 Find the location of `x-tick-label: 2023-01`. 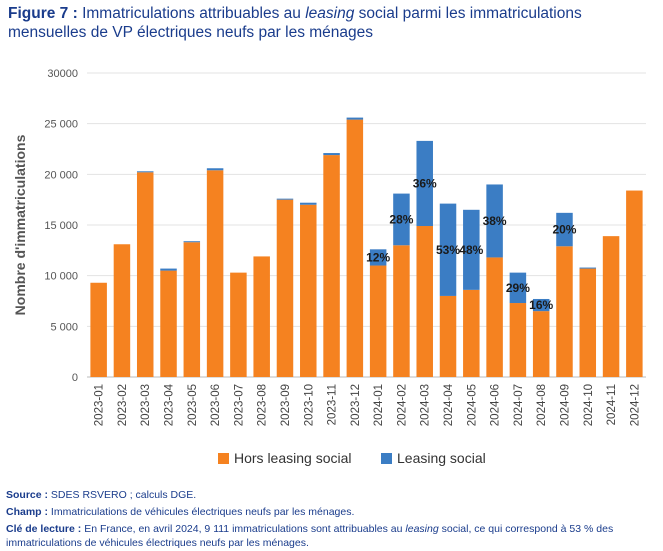

x-tick-label: 2023-01 is located at coordinates (100, 405).